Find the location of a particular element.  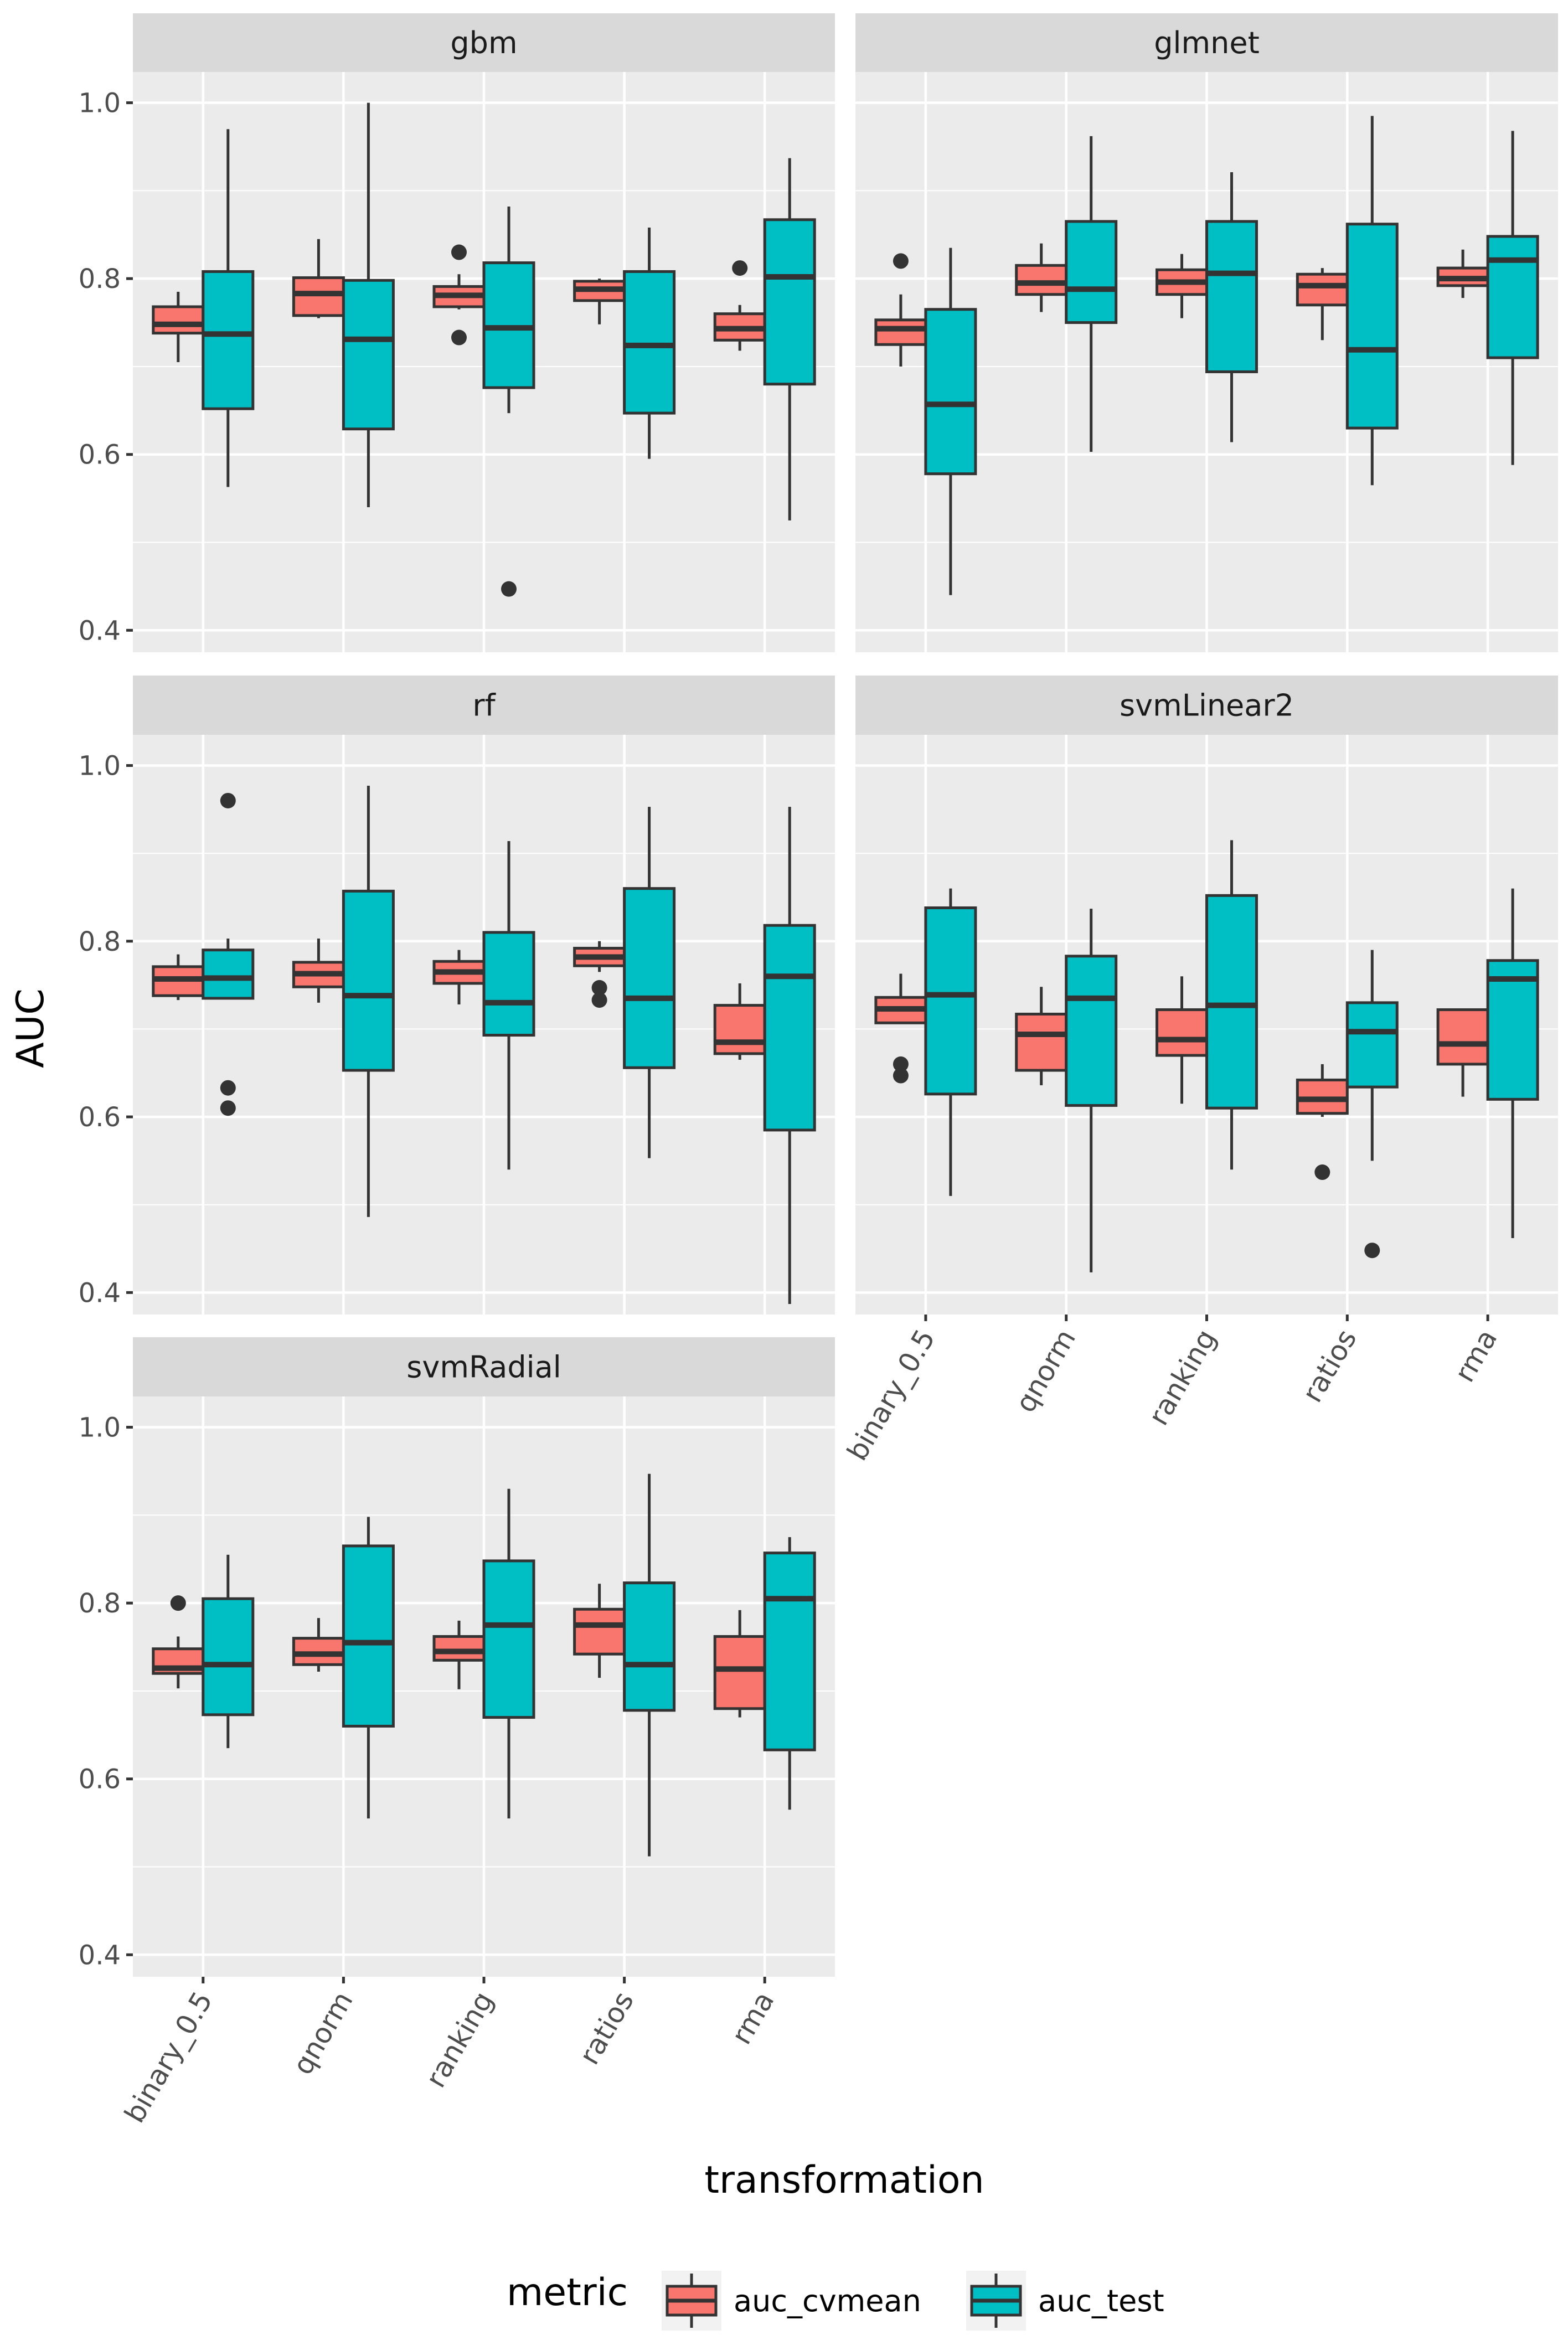

y-axis-title: AUC is located at coordinates (31, 1028).